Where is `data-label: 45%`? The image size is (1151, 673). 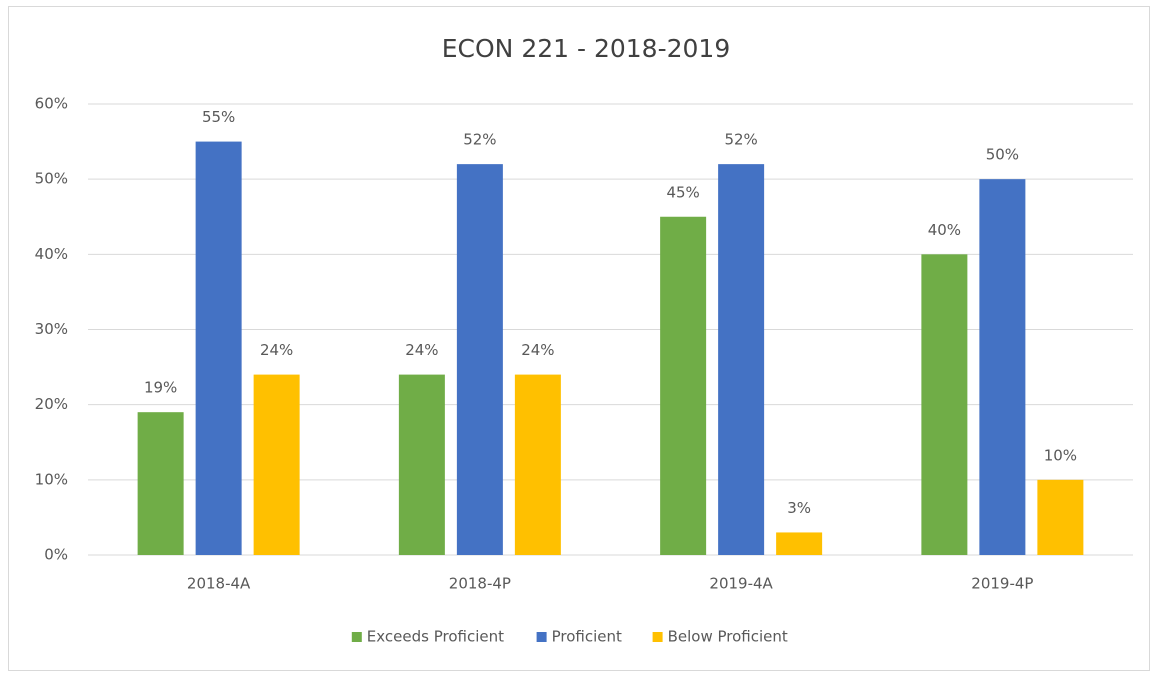 data-label: 45% is located at coordinates (682, 192).